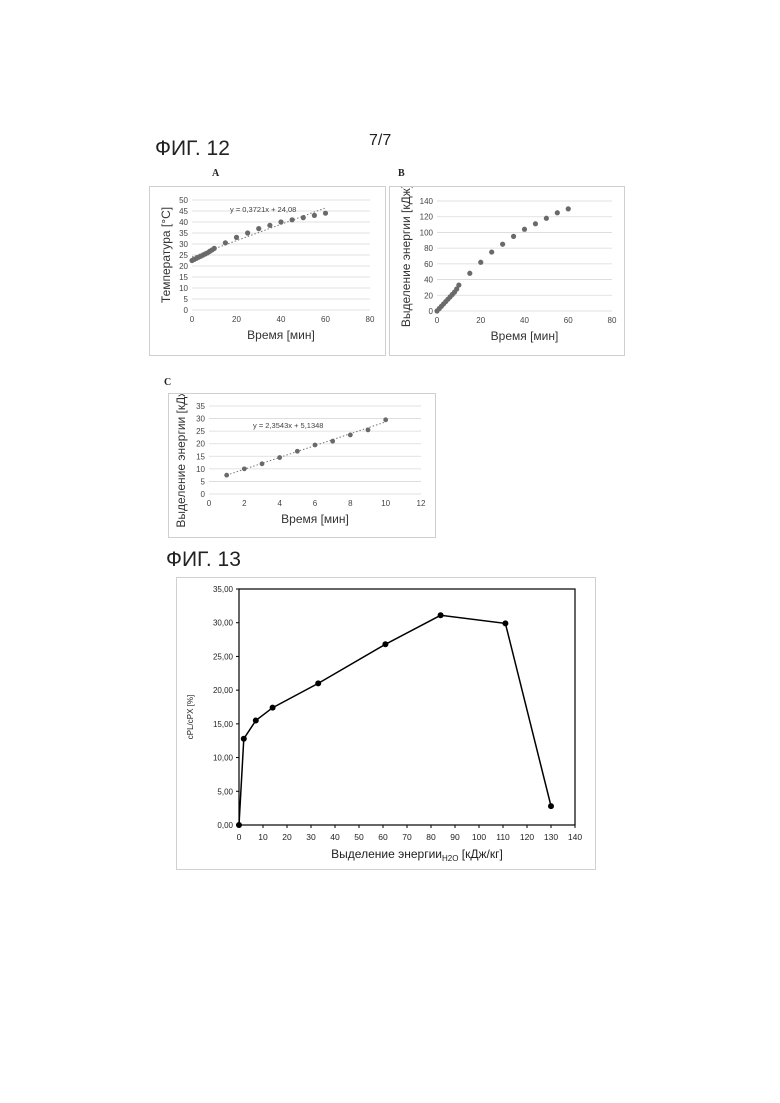  Describe the element at coordinates (223, 758) in the screenshot. I see `y-tick-label: 10,00` at that location.